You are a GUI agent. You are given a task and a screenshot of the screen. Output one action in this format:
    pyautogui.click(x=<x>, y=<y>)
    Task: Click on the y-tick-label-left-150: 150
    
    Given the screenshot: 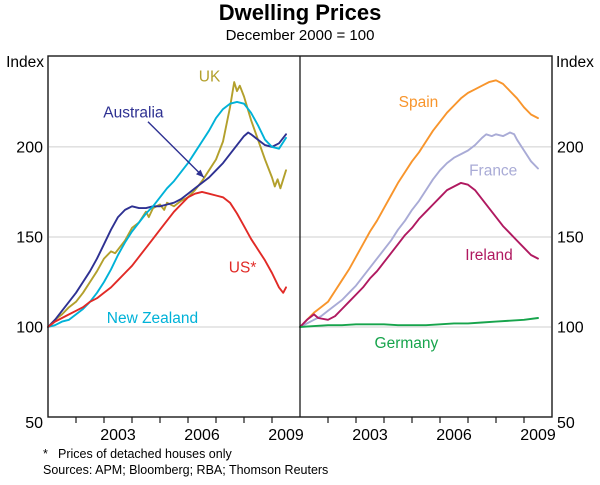 What is the action you would take?
    pyautogui.click(x=29, y=237)
    